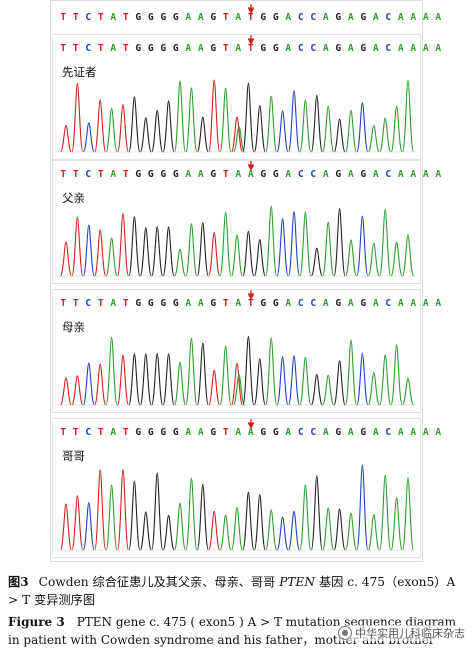  What do you see at coordinates (36, 622) in the screenshot?
I see `caption-en-figure-number: Figure 3` at bounding box center [36, 622].